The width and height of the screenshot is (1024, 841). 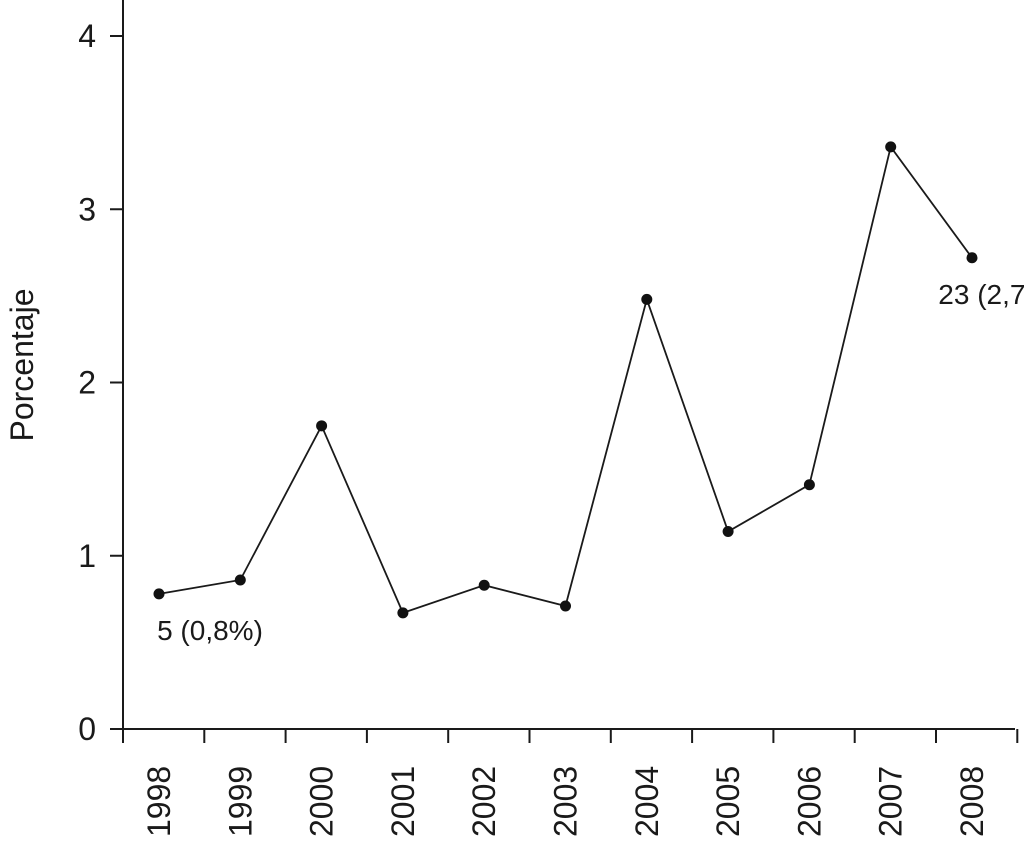 I want to click on y-tick-label: 3, so click(x=87, y=209).